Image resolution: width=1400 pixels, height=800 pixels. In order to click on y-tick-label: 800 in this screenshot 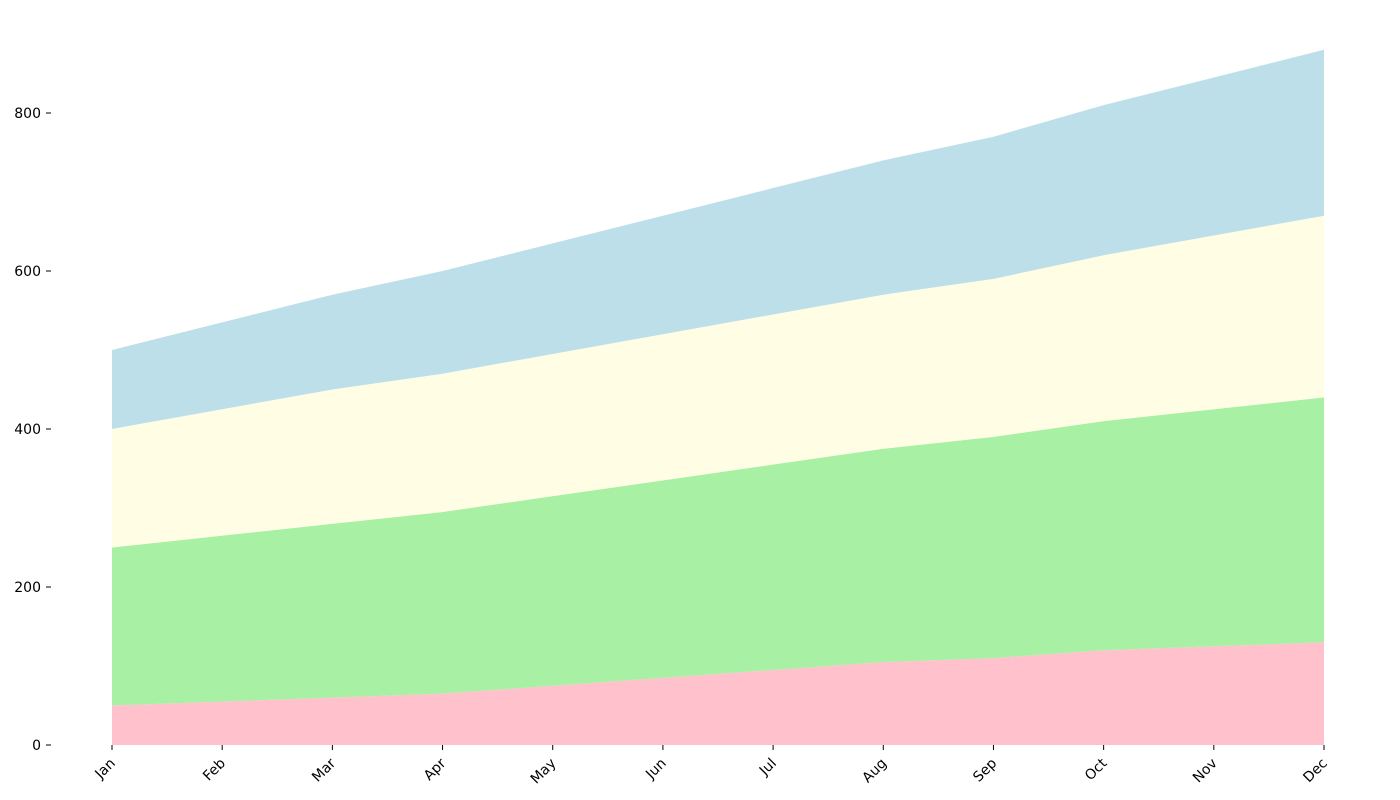, I will do `click(27, 114)`.